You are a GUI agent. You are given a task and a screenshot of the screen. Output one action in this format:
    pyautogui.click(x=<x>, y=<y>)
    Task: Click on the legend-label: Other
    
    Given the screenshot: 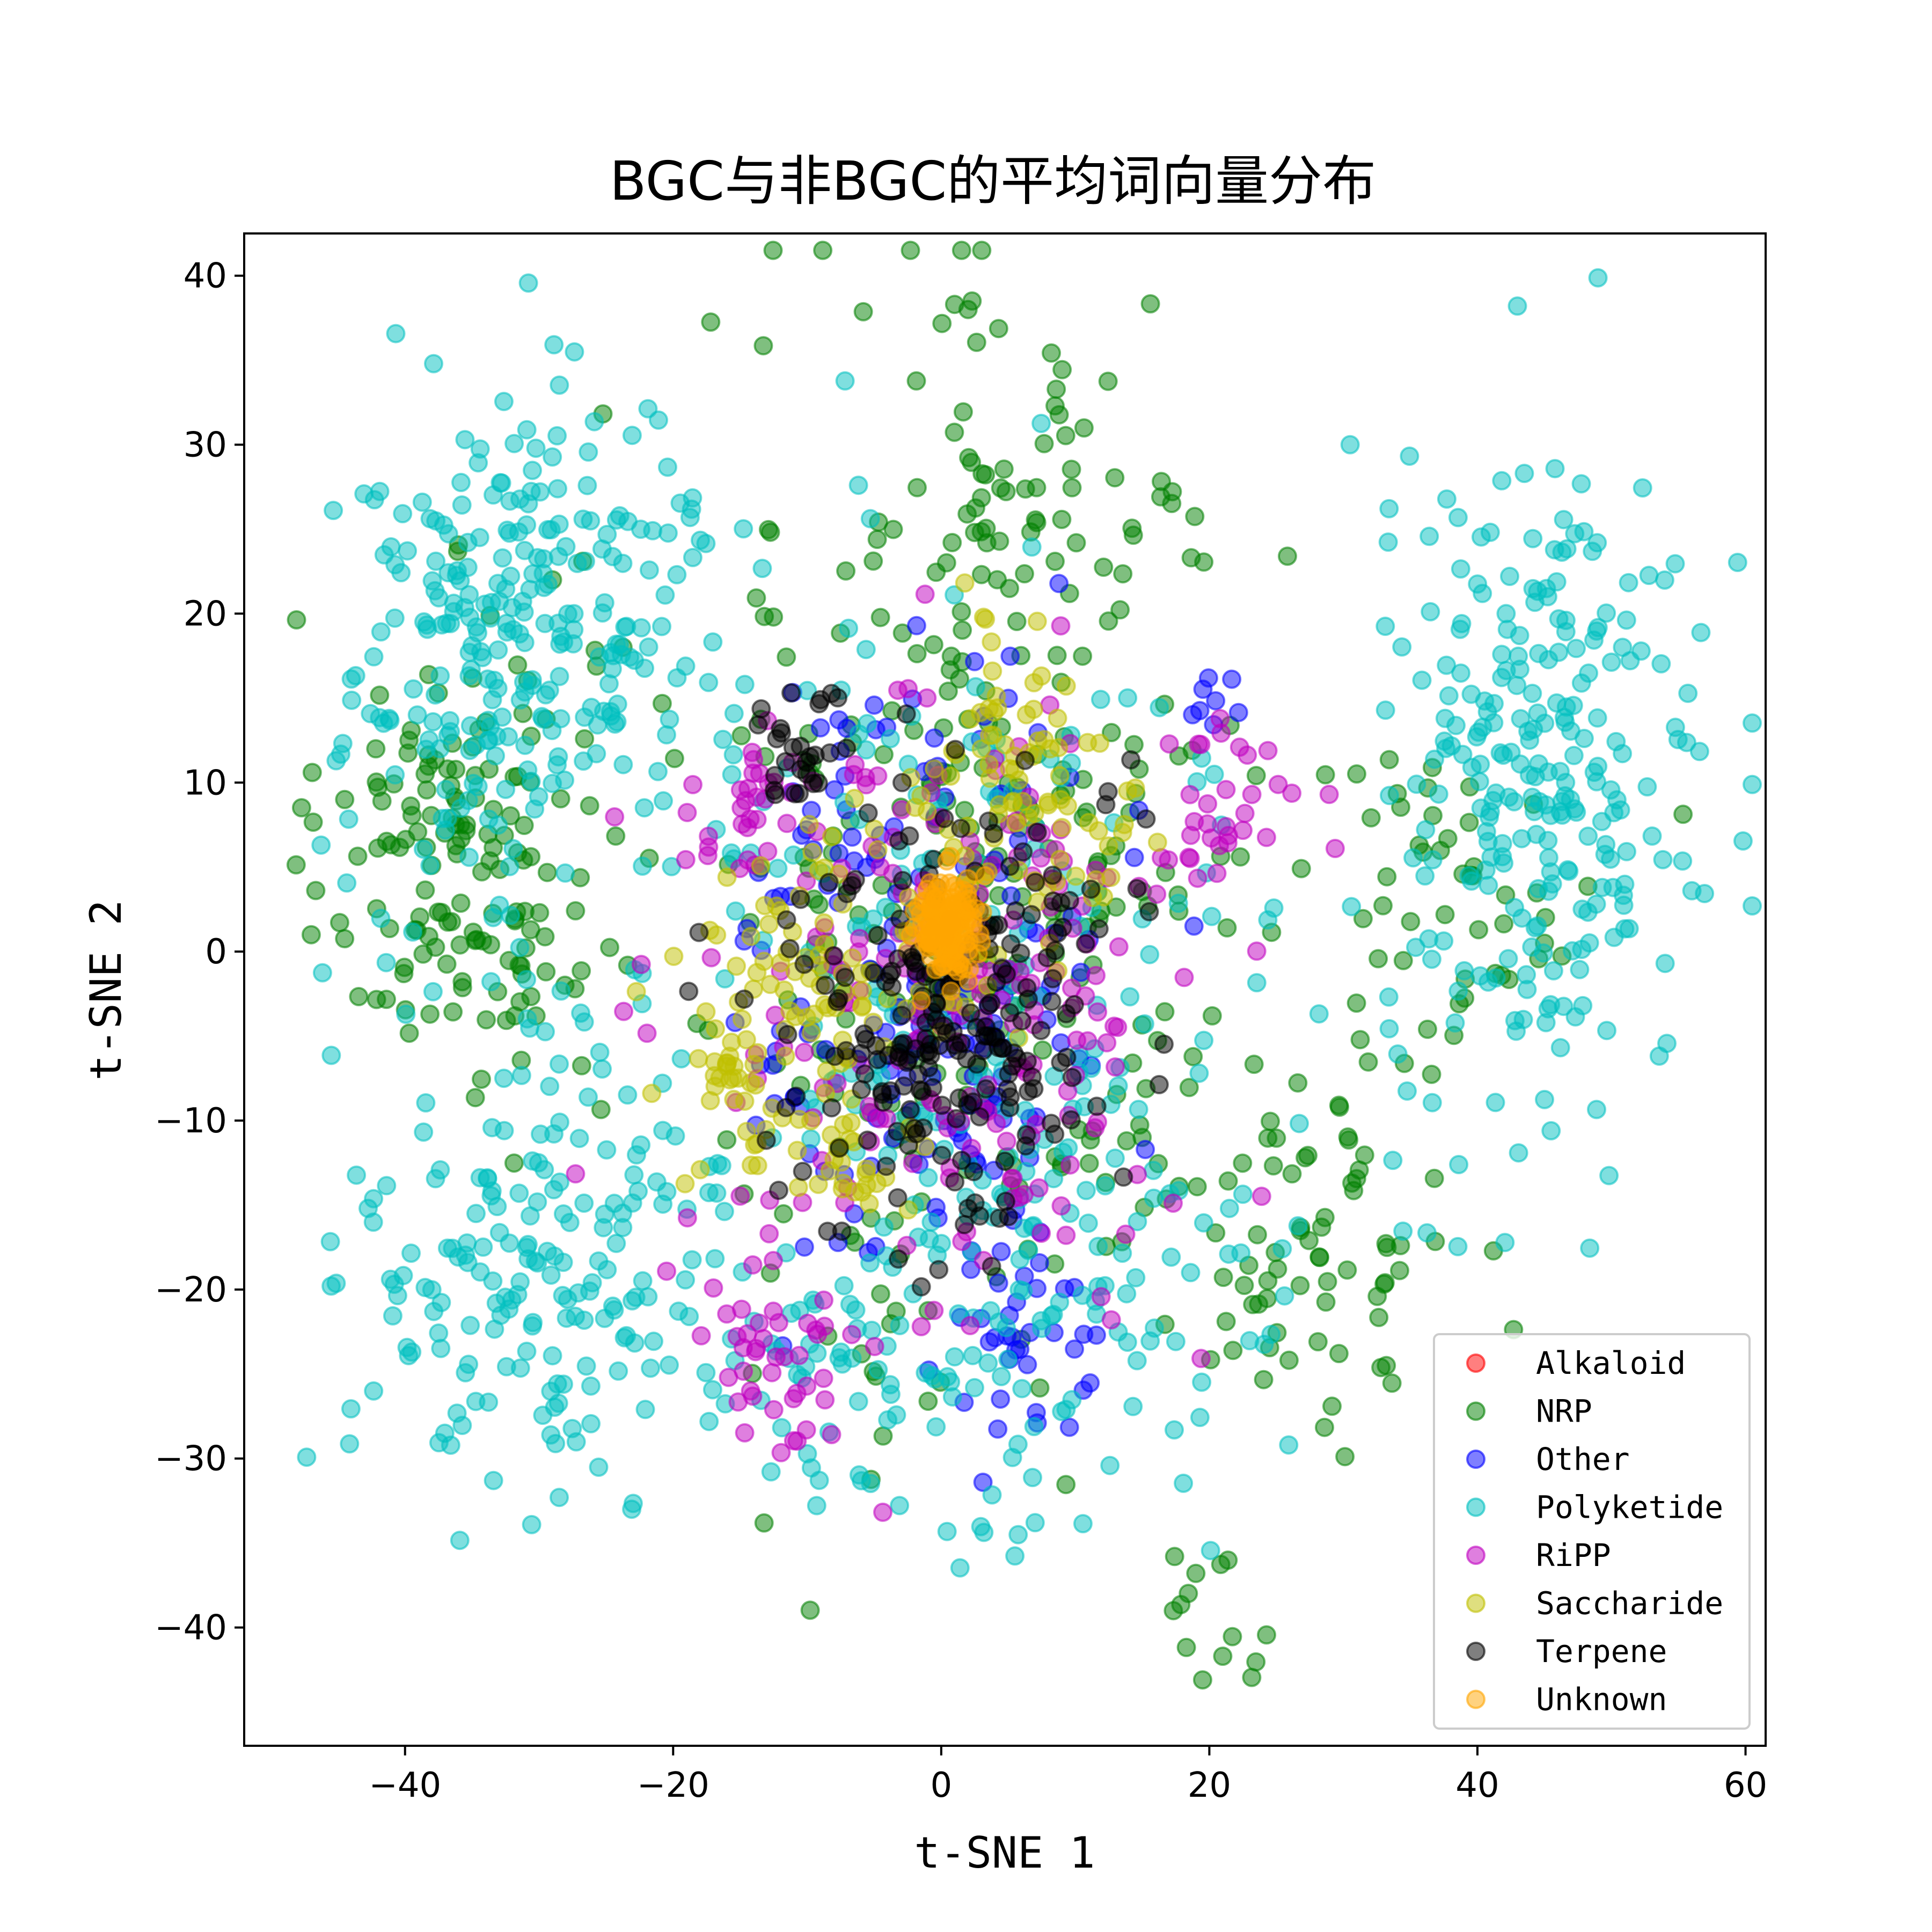 What is the action you would take?
    pyautogui.click(x=1583, y=1459)
    